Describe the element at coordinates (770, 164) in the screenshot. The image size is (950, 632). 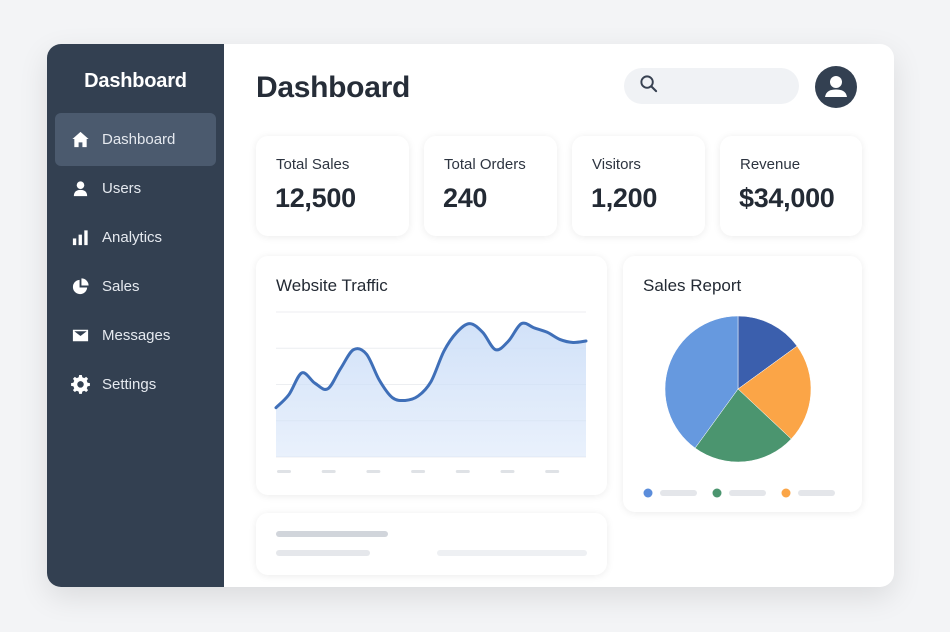
I see `stat-label: Revenue` at that location.